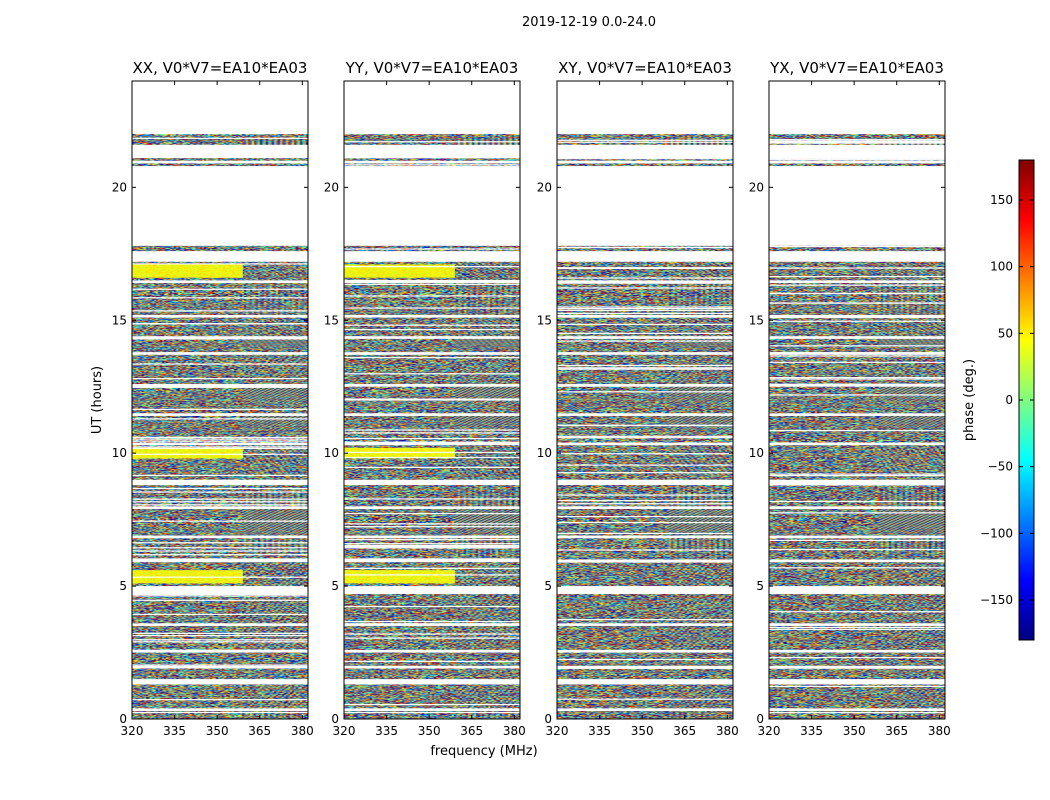  What do you see at coordinates (123, 586) in the screenshot?
I see `y-tick-label: 5` at bounding box center [123, 586].